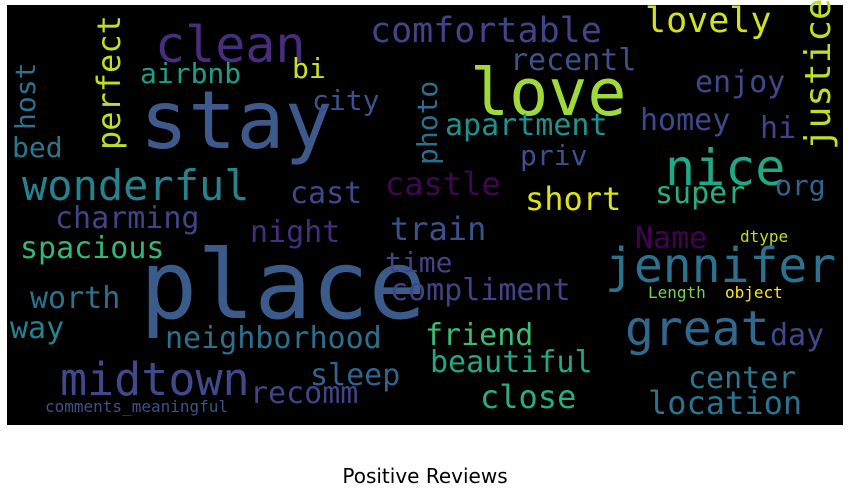 The width and height of the screenshot is (851, 493). I want to click on cloud-word: center, so click(742, 378).